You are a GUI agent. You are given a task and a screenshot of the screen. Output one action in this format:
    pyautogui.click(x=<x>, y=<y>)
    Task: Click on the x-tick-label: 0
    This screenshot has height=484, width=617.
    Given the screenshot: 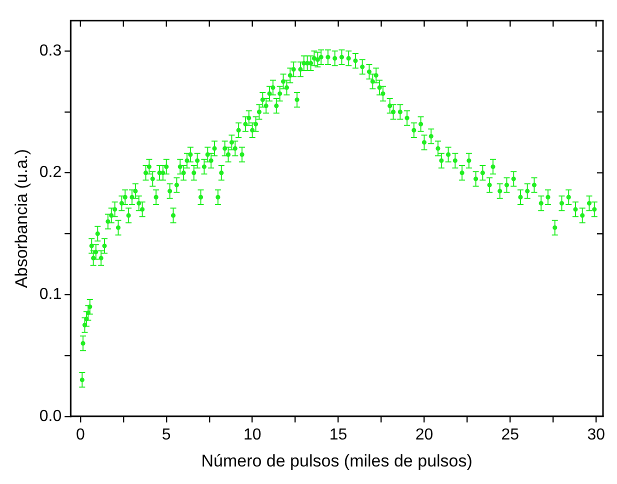 What is the action you would take?
    pyautogui.click(x=80, y=435)
    